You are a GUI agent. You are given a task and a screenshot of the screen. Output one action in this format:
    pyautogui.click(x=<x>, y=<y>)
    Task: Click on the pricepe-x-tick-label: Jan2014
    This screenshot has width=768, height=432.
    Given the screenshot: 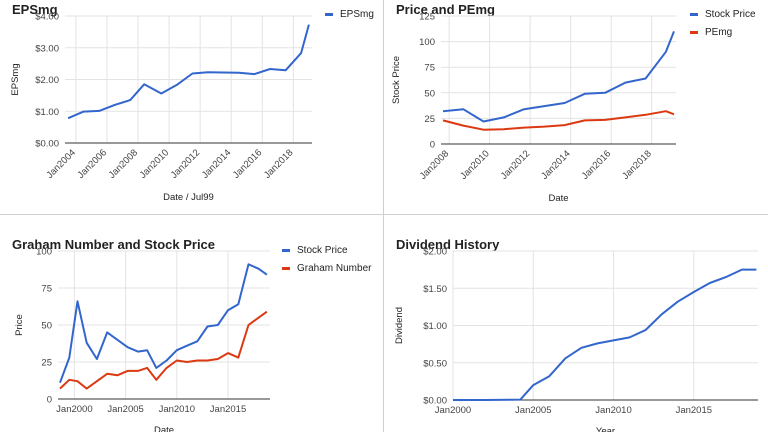 What is the action you would take?
    pyautogui.click(x=556, y=165)
    